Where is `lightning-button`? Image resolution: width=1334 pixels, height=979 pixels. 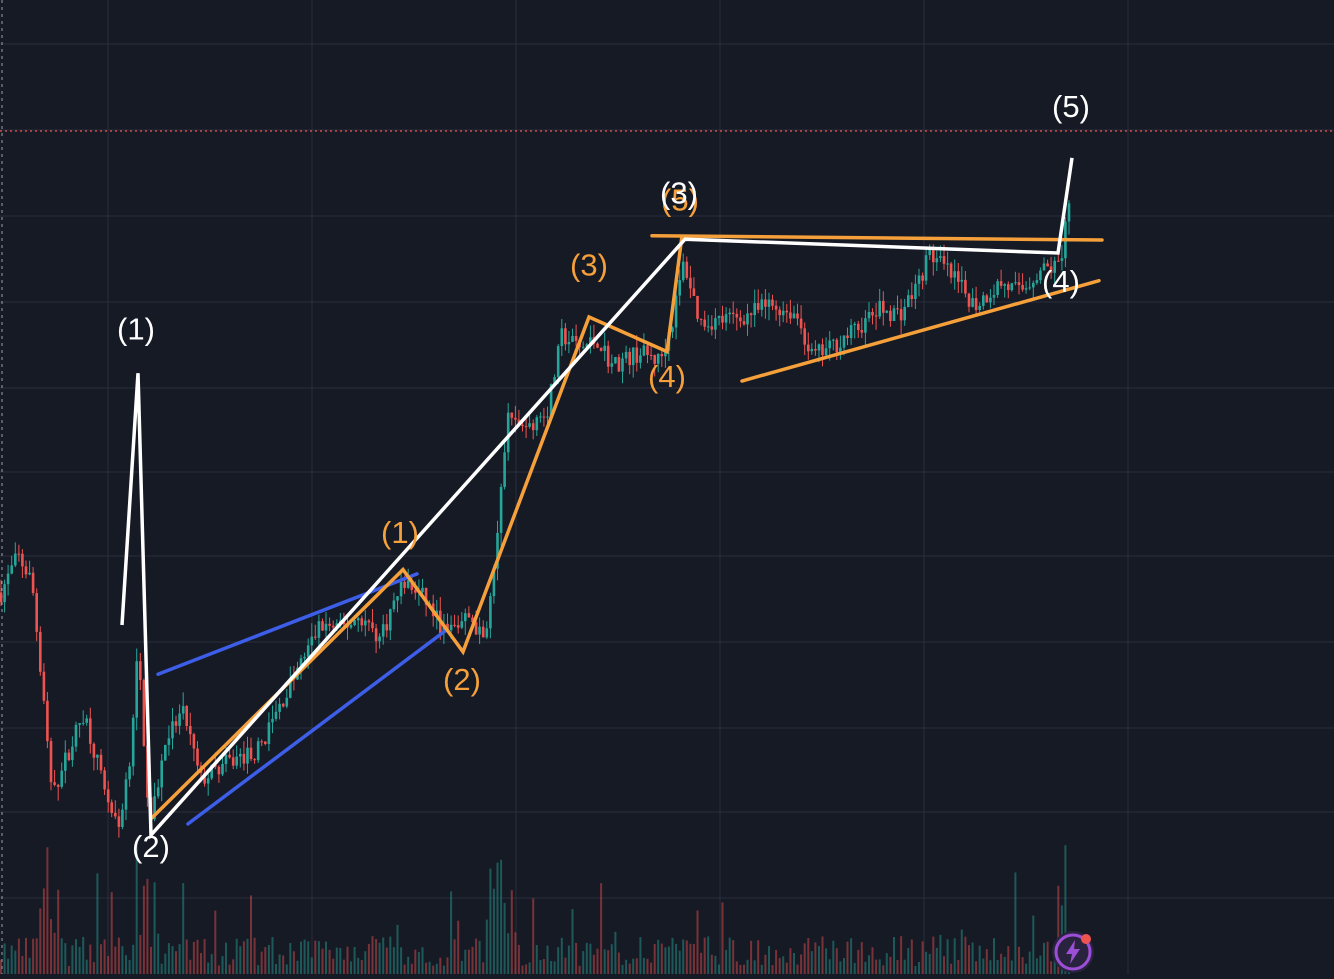
lightning-button is located at coordinates (1073, 952).